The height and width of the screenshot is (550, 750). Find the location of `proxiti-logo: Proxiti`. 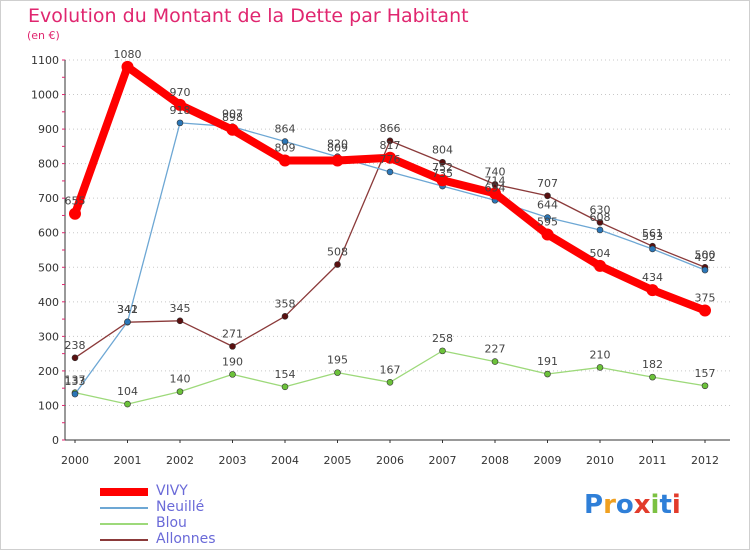

proxiti-logo: Proxiti is located at coordinates (632, 505).